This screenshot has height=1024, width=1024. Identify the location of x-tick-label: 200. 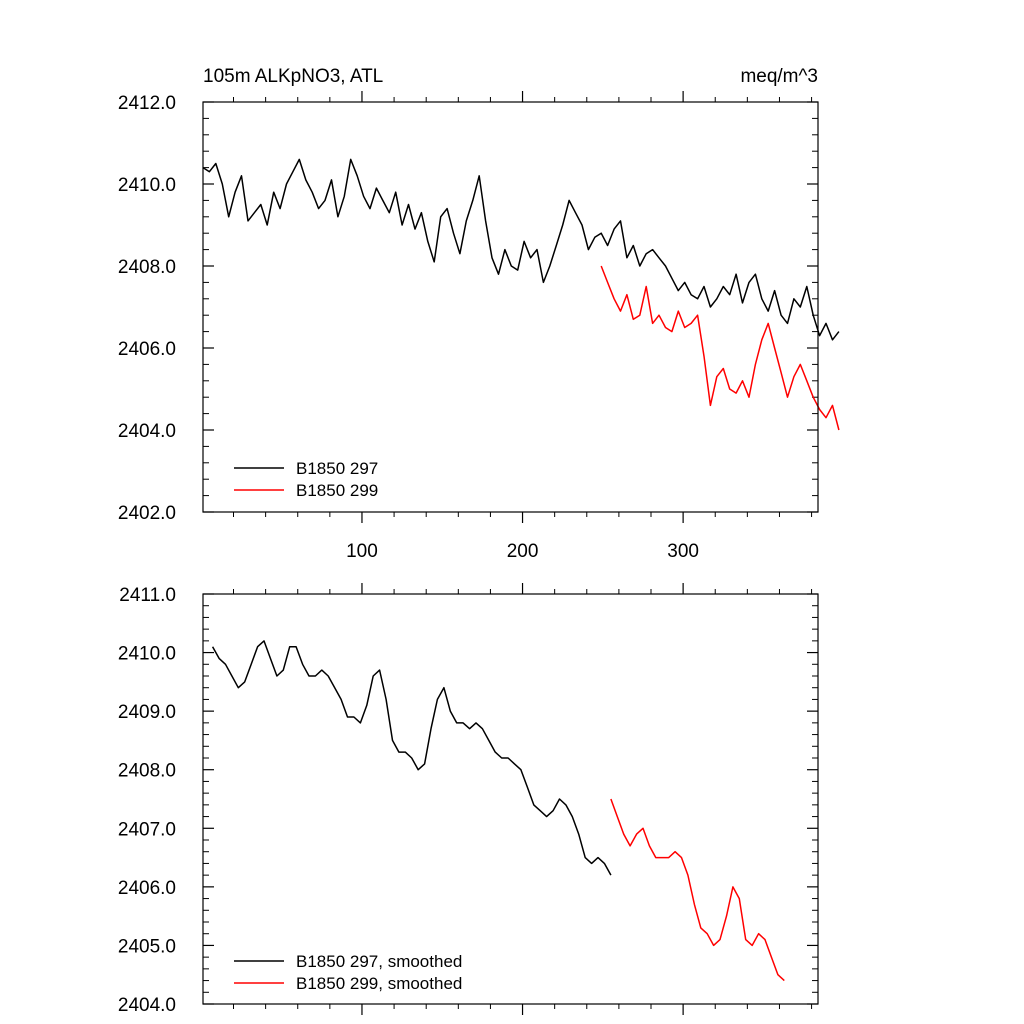
(523, 551).